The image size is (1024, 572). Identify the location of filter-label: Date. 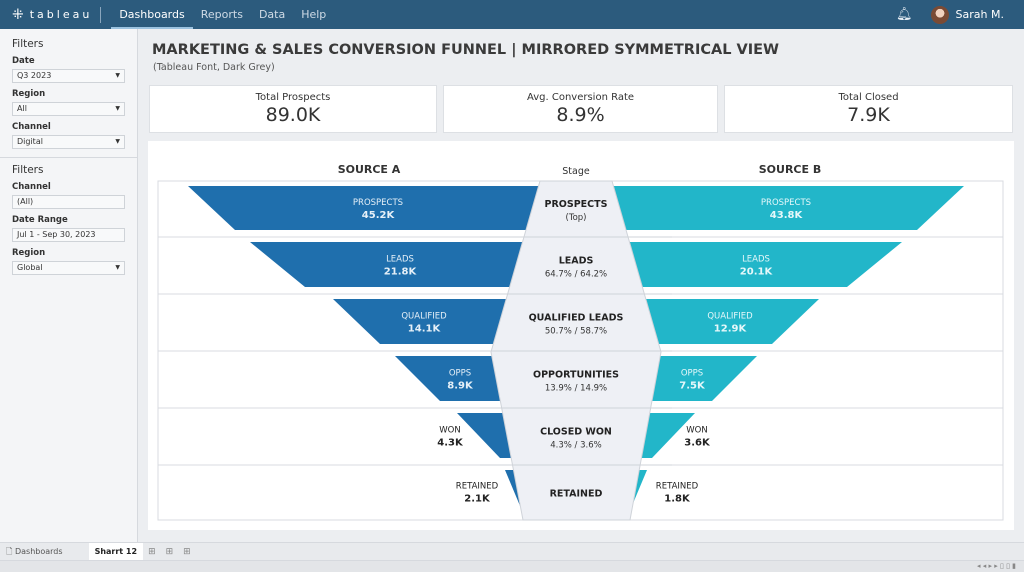
(23, 61).